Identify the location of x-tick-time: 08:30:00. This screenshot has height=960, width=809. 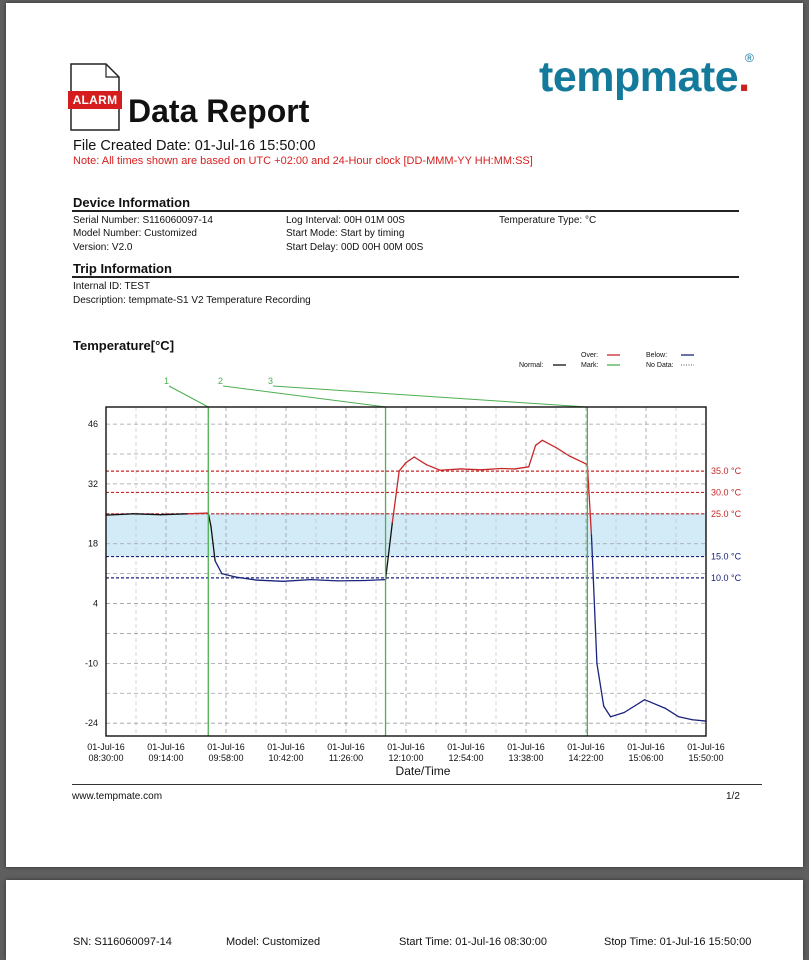
(105, 758).